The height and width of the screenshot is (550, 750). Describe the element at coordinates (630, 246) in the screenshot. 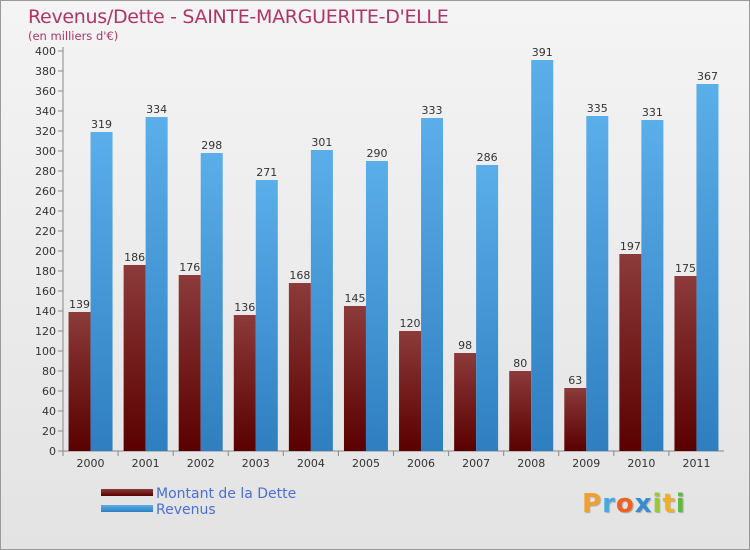

I see `data-label-dette: 197` at that location.